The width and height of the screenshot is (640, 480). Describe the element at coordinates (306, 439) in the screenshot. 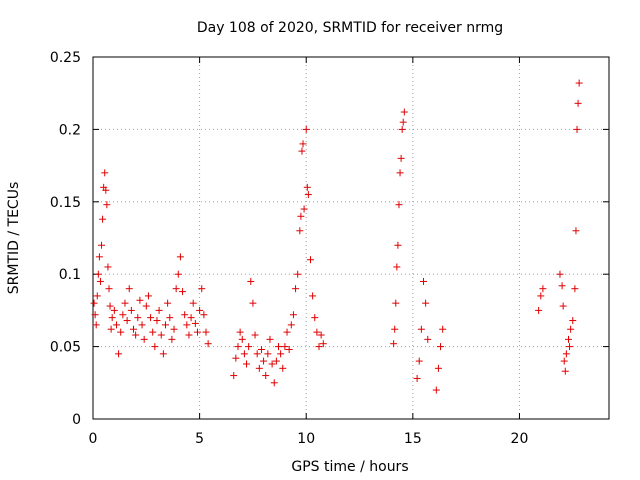

I see `x-tick-label: 10` at that location.